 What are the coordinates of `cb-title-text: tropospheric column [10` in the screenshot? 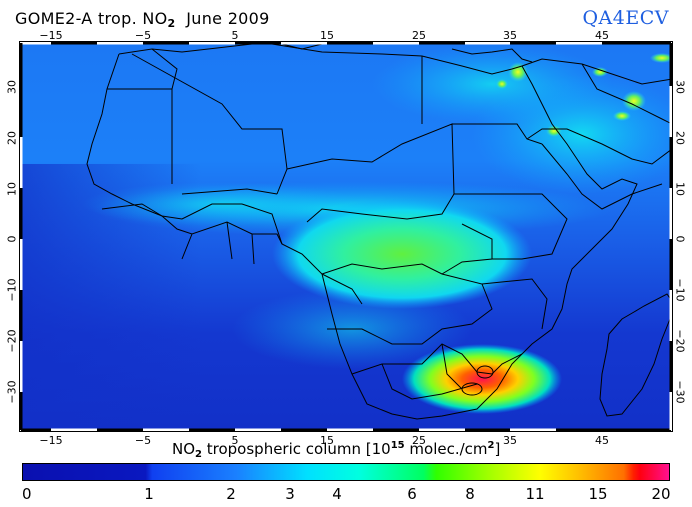 It's located at (296, 449).